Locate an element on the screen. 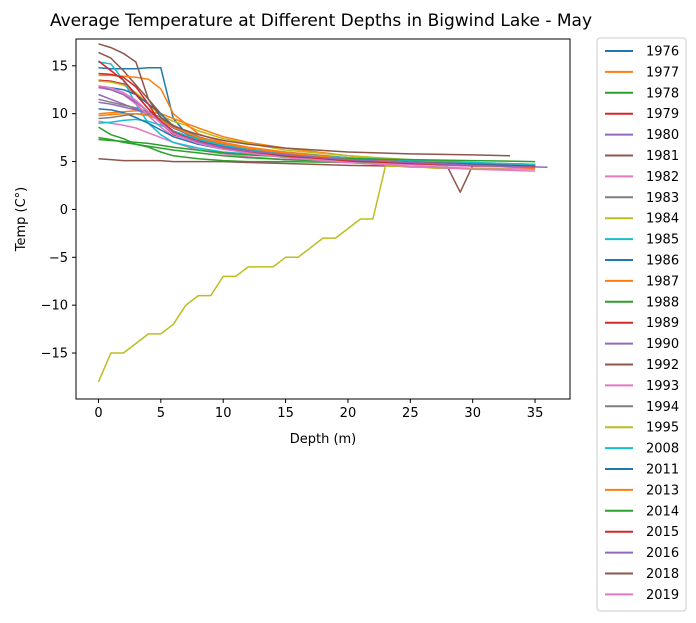 The width and height of the screenshot is (696, 623). y-axis-label: Temp (C°) is located at coordinates (21, 220).